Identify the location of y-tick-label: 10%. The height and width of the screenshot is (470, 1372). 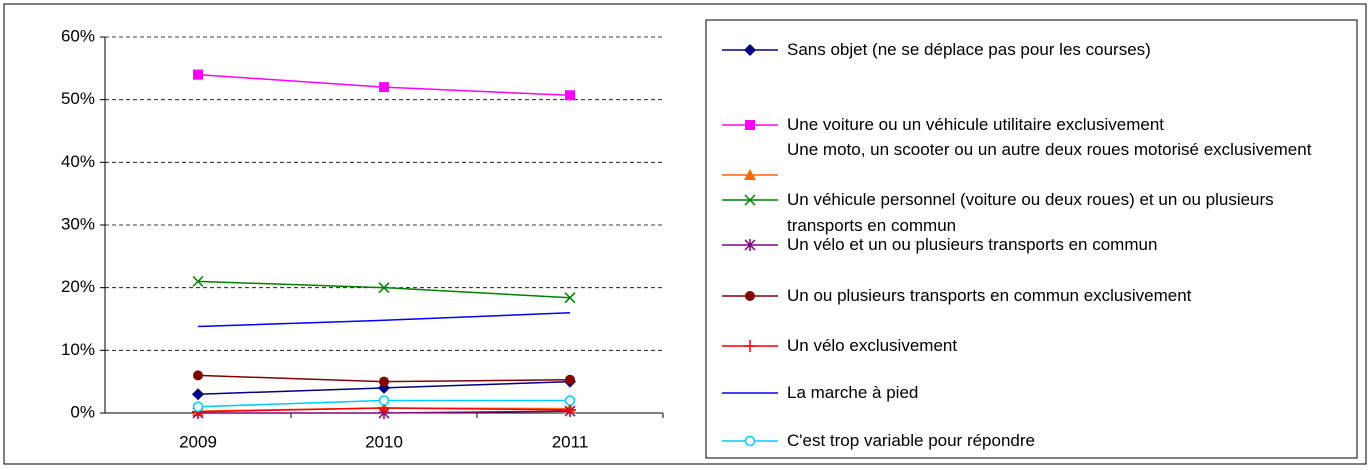
(78, 349).